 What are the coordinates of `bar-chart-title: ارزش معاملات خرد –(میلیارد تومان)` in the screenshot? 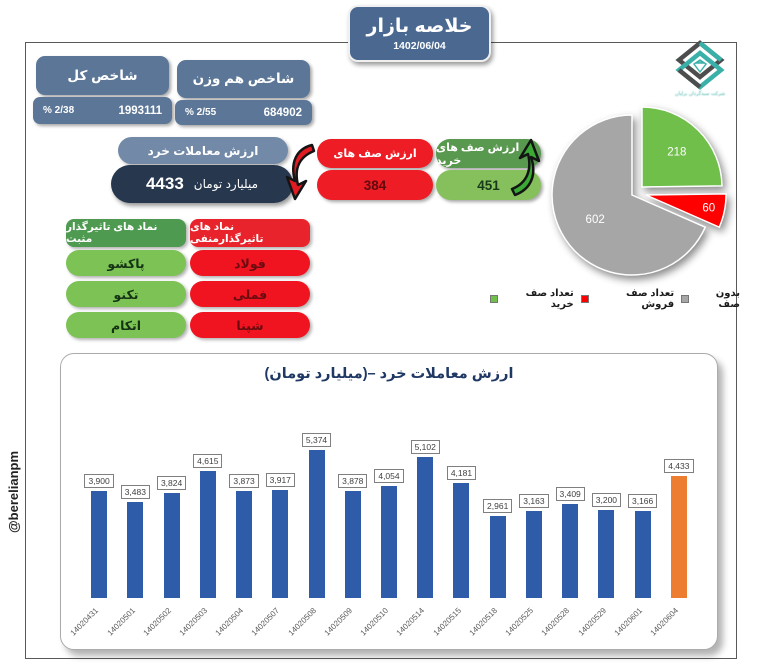 It's located at (389, 374).